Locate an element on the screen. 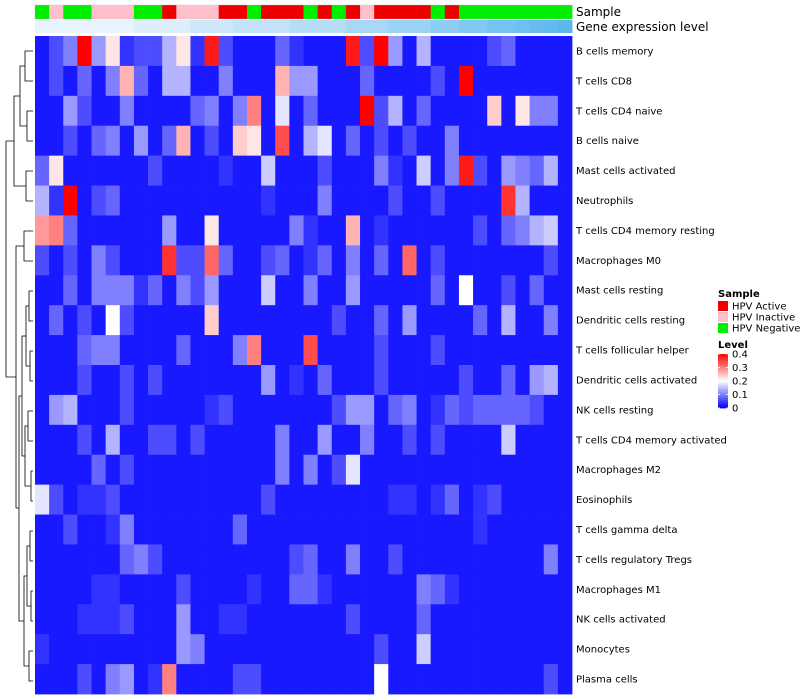  sample-legend-label: HPV Active is located at coordinates (759, 307).